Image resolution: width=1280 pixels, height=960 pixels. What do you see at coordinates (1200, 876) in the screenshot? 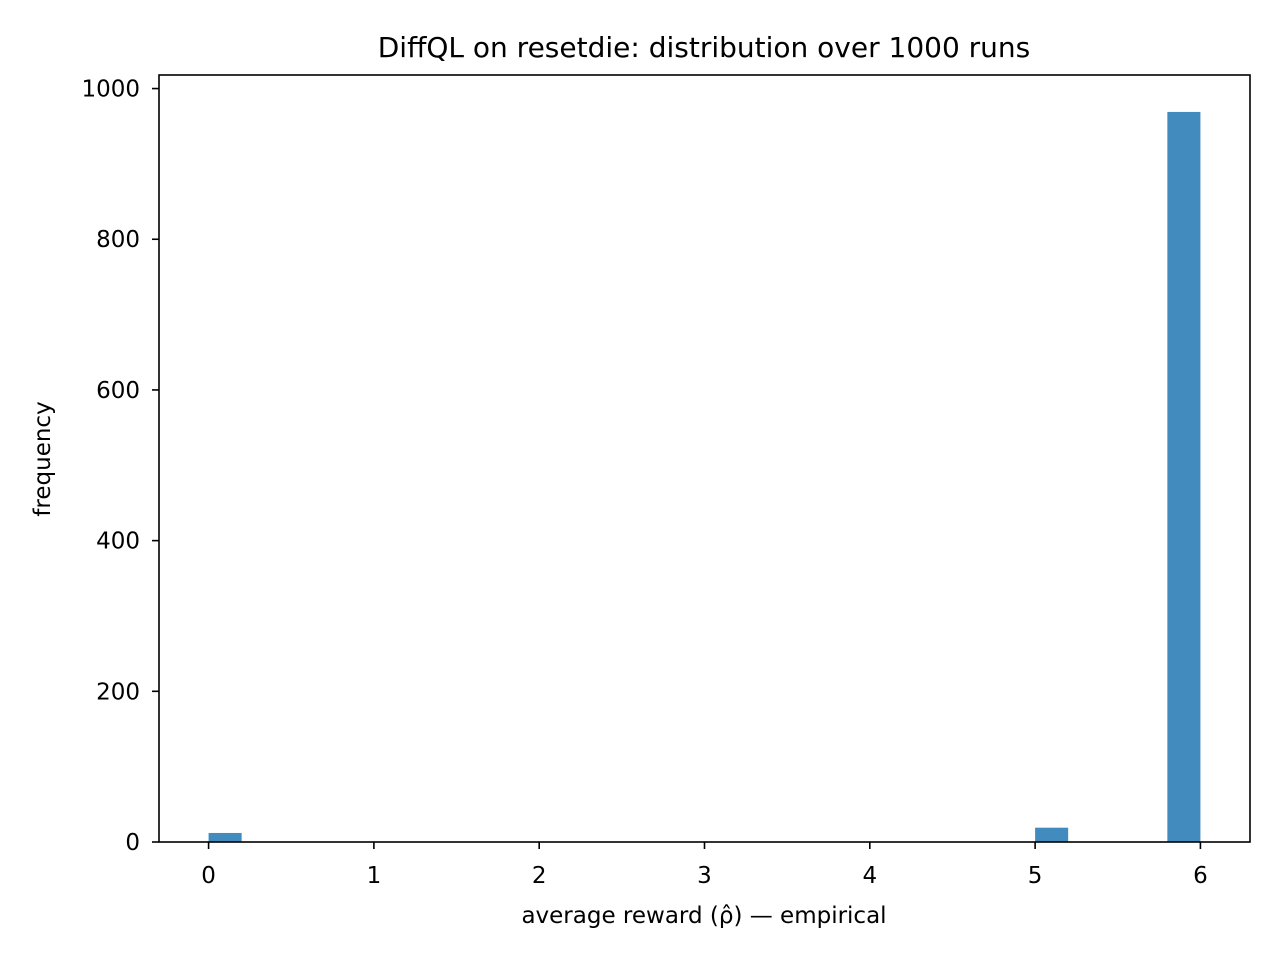
I see `x-tick-label-6: 6` at bounding box center [1200, 876].